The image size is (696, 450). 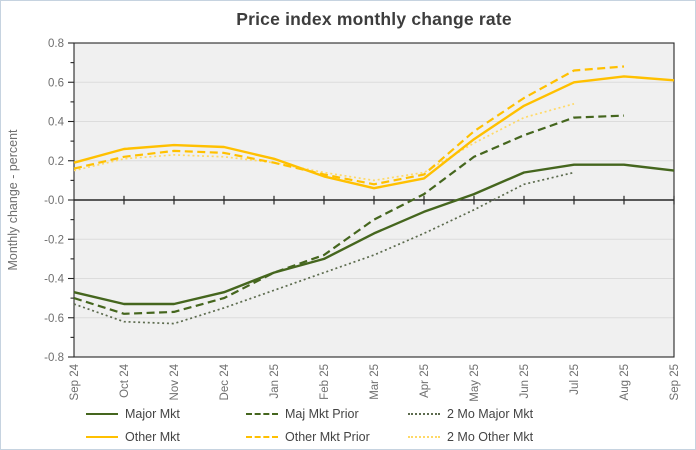 I want to click on y-axis-label: 0.2, so click(x=56, y=162).